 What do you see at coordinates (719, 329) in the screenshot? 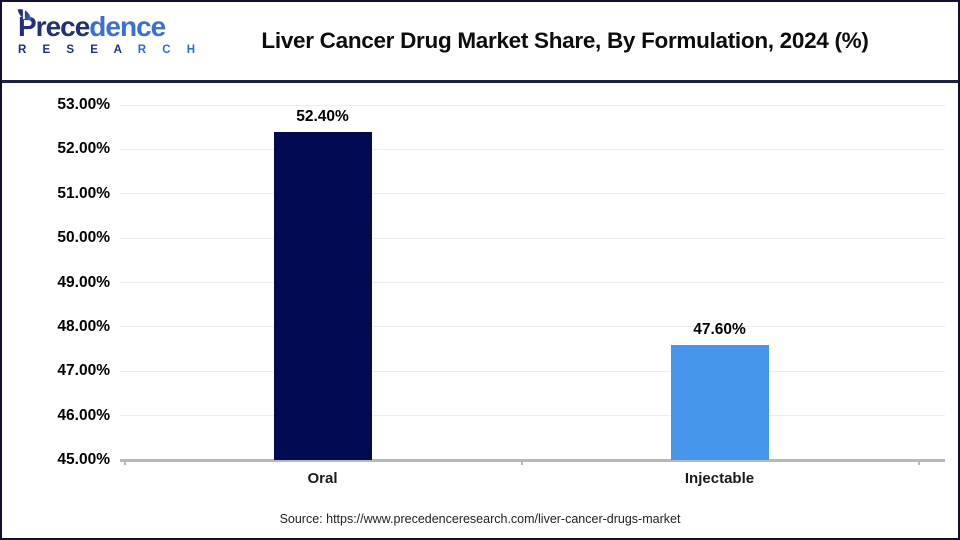
I see `value-label: 47.60%` at bounding box center [719, 329].